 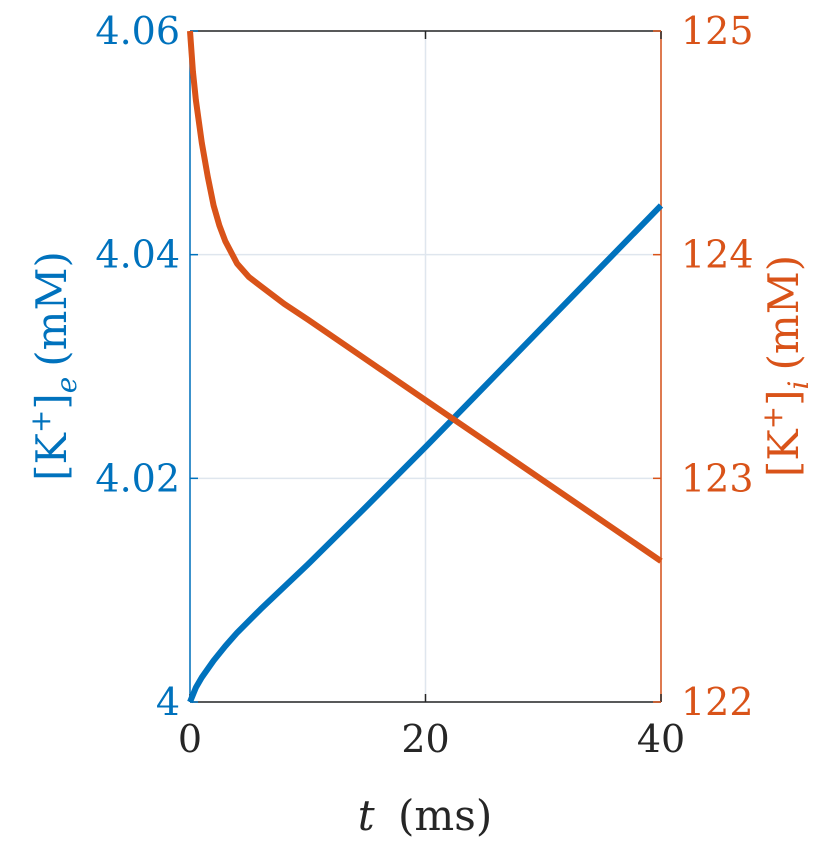 I want to click on x-axis-title-var: t, so click(x=366, y=815).